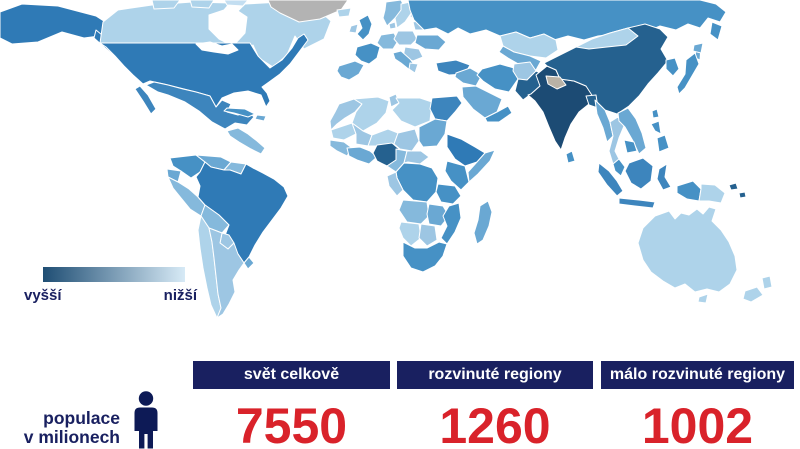 The width and height of the screenshot is (800, 449). I want to click on stat-developed: rozvinuté regiony 1260, so click(495, 405).